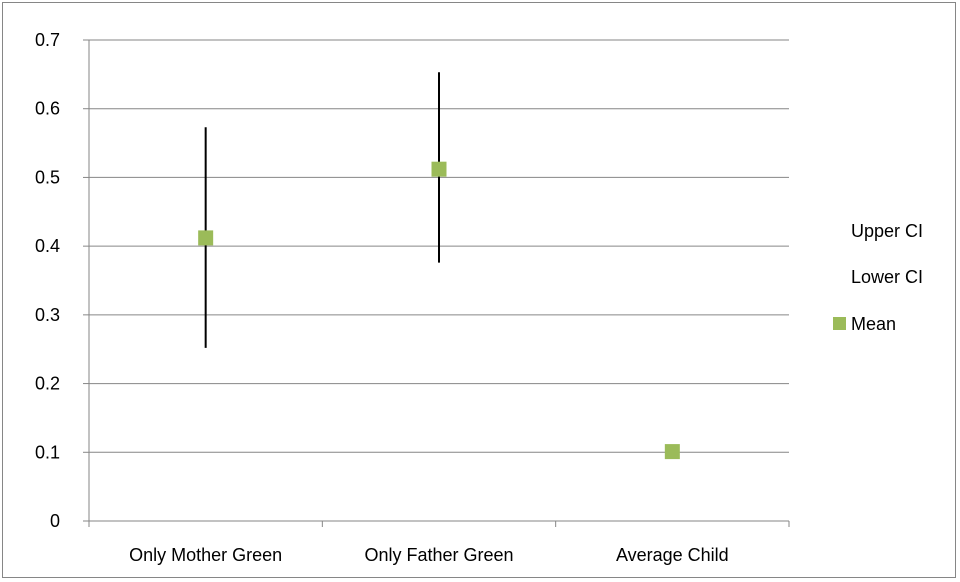  I want to click on x-tick-label: Only Father Green, so click(438, 555).